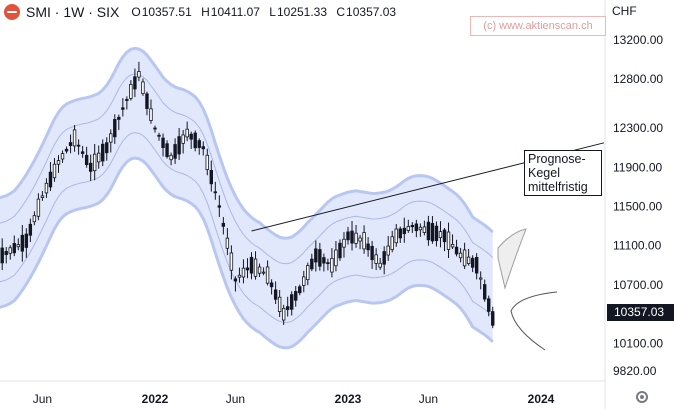  I want to click on y-tick-label: 11900.00, so click(637, 167).